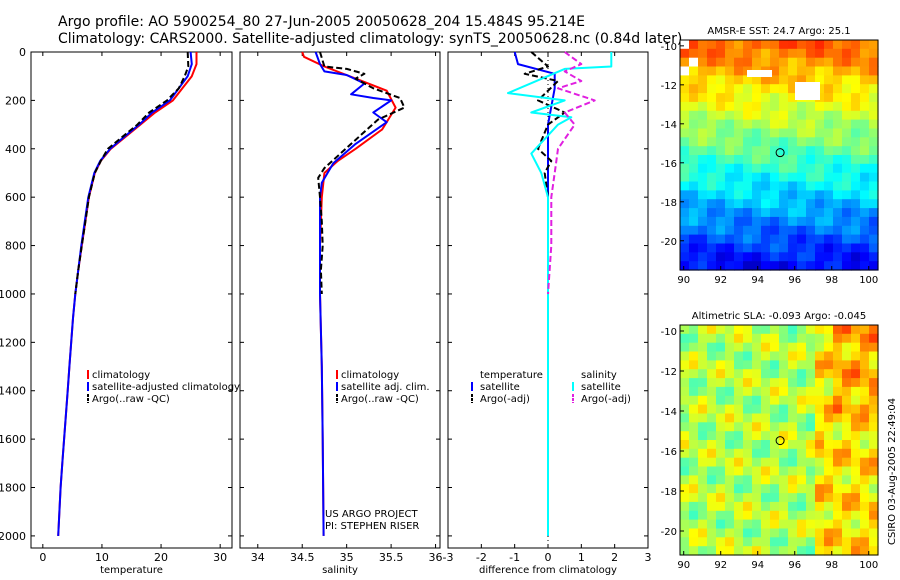 The height and width of the screenshot is (580, 900). Describe the element at coordinates (606, 399) in the screenshot. I see `legend-label: Argo(-adj)` at that location.